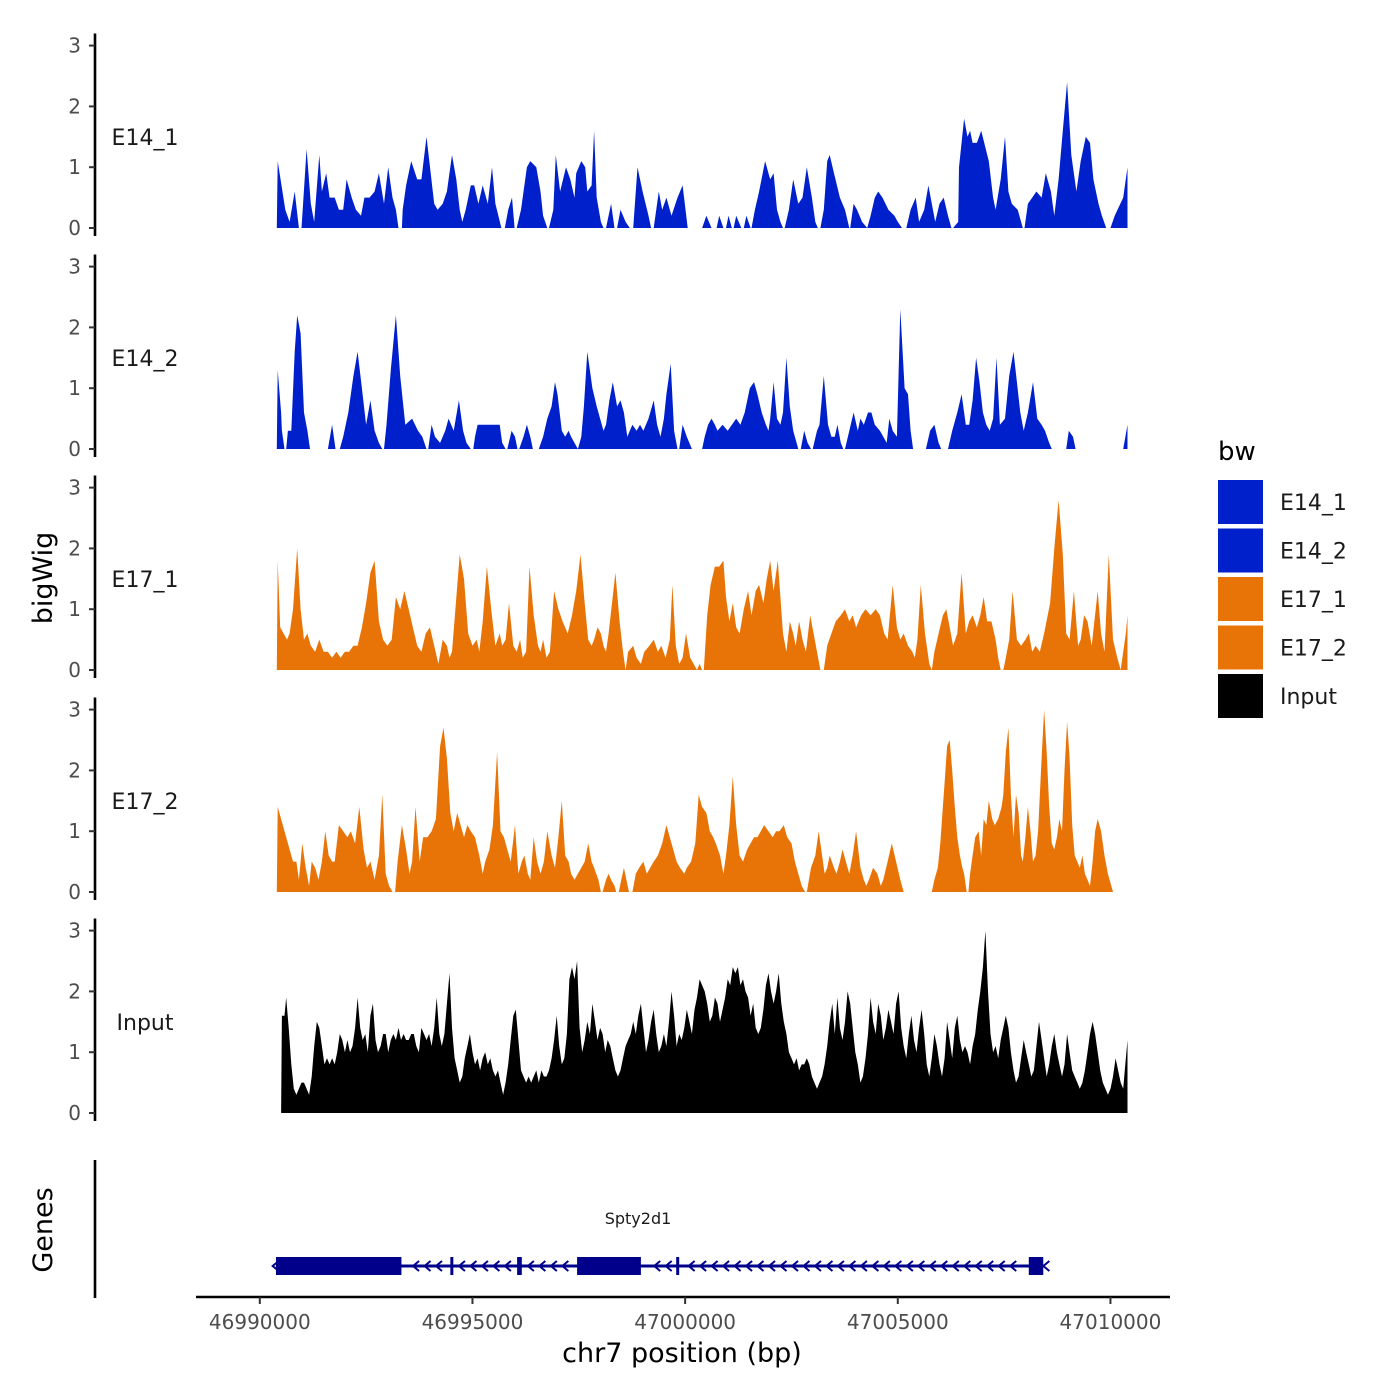 This screenshot has width=1400, height=1400. Describe the element at coordinates (145, 580) in the screenshot. I see `track-label: E17_1` at that location.